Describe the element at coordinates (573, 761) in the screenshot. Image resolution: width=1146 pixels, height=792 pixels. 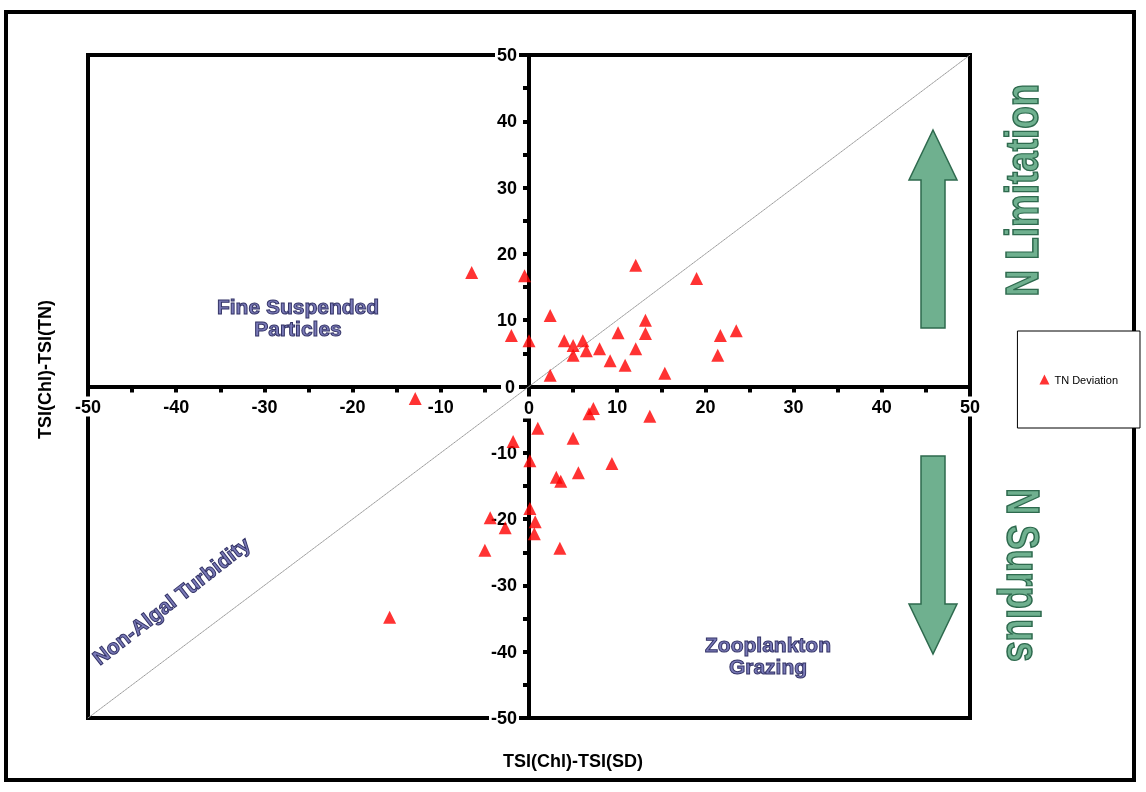
I see `x-axis-title: TSI(Chl)-TSI(SD)` at that location.